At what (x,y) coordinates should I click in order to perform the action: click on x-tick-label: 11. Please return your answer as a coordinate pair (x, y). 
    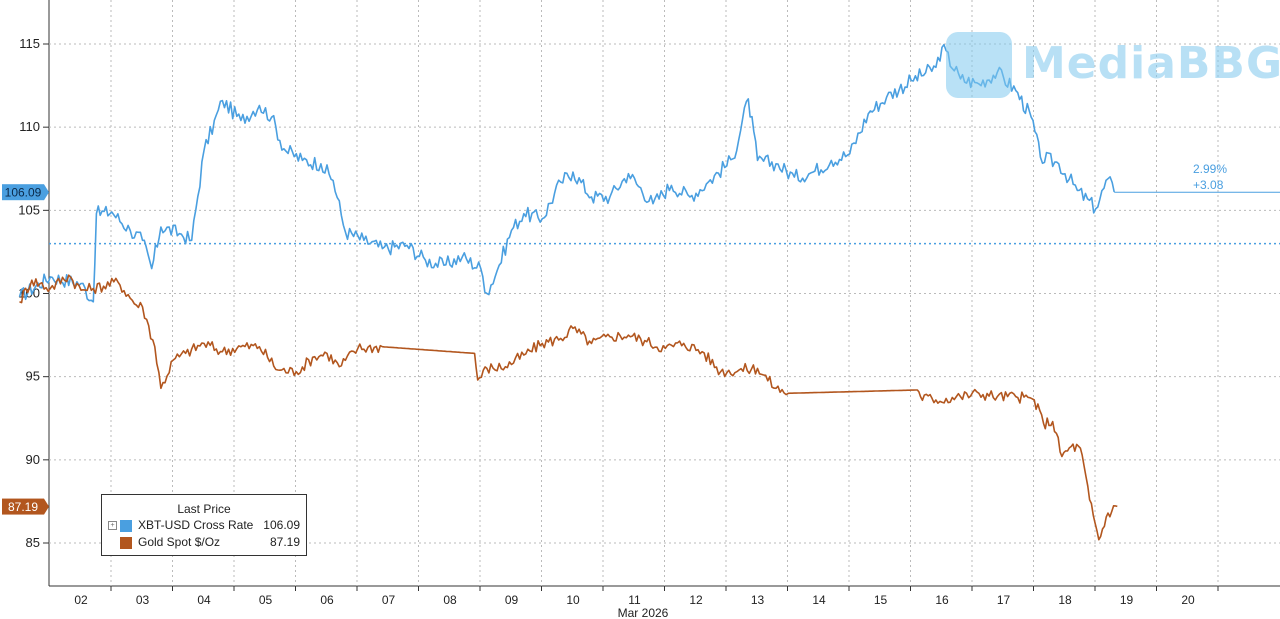
    Looking at the image, I should click on (634, 600).